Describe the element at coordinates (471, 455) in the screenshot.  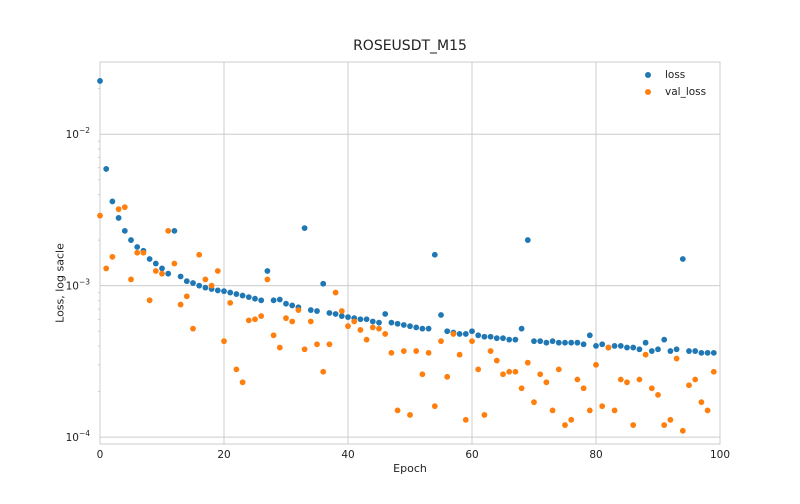
I see `x-tick-label: 60` at that location.